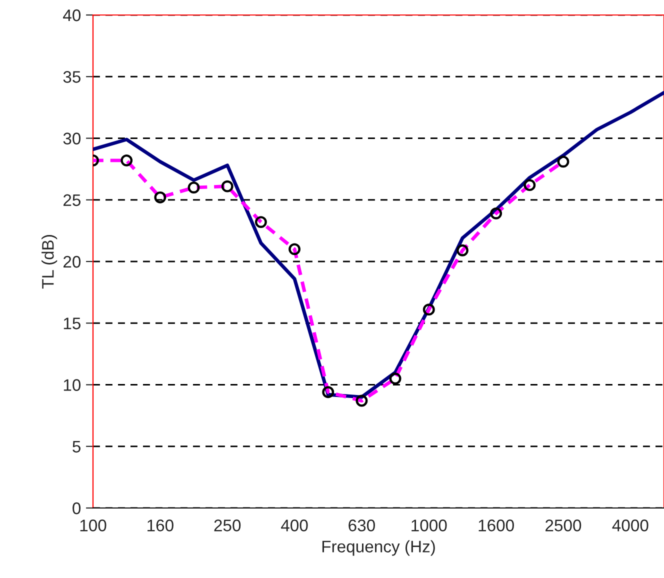 The height and width of the screenshot is (578, 664). What do you see at coordinates (72, 15) in the screenshot?
I see `y-tick-label: 40` at bounding box center [72, 15].